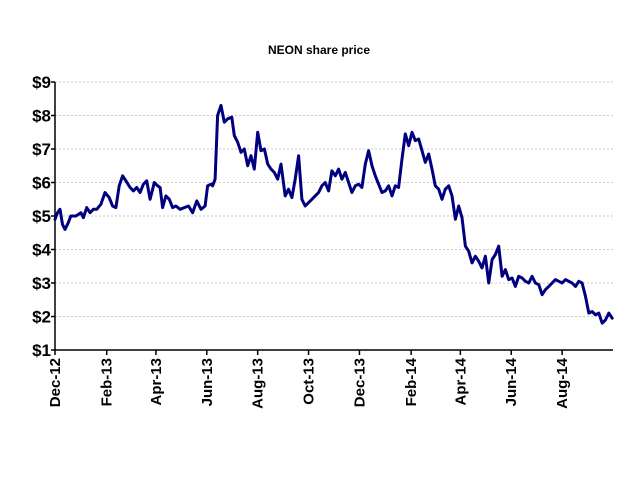  What do you see at coordinates (107, 382) in the screenshot?
I see `x-tick-label: Feb-13` at bounding box center [107, 382].